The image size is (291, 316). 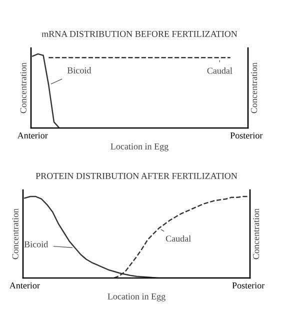 What do you see at coordinates (140, 33) in the screenshot?
I see `chart-title: mRNA DISTRIBUTION BEFORE FERTILIZATION` at bounding box center [140, 33].